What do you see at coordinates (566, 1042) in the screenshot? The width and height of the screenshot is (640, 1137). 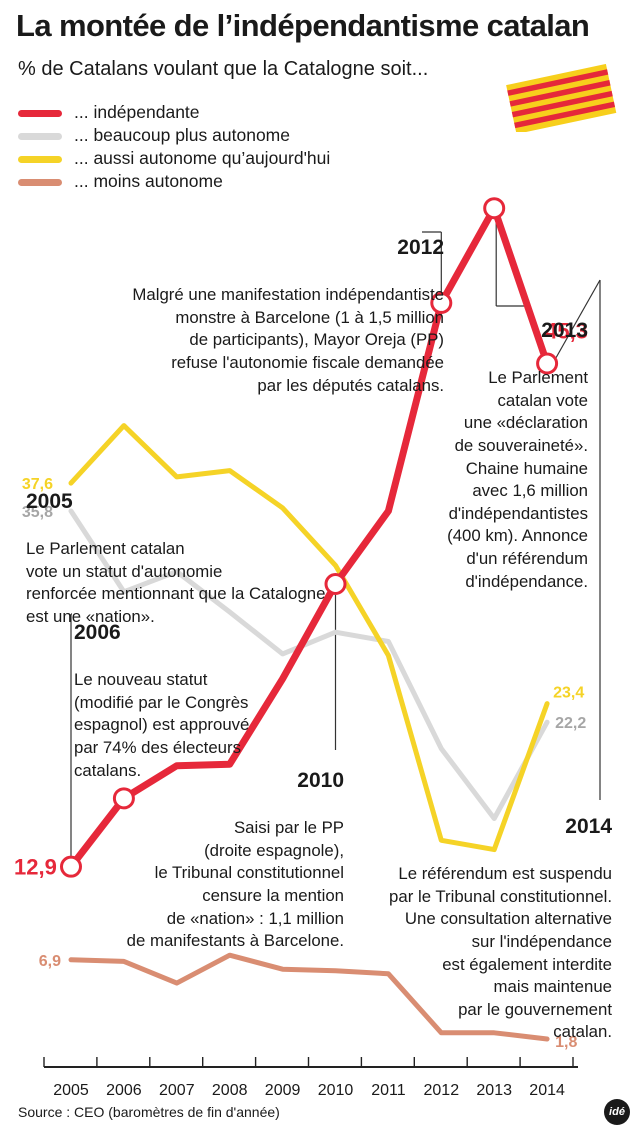 I see `series-end-label: 1,8` at bounding box center [566, 1042].